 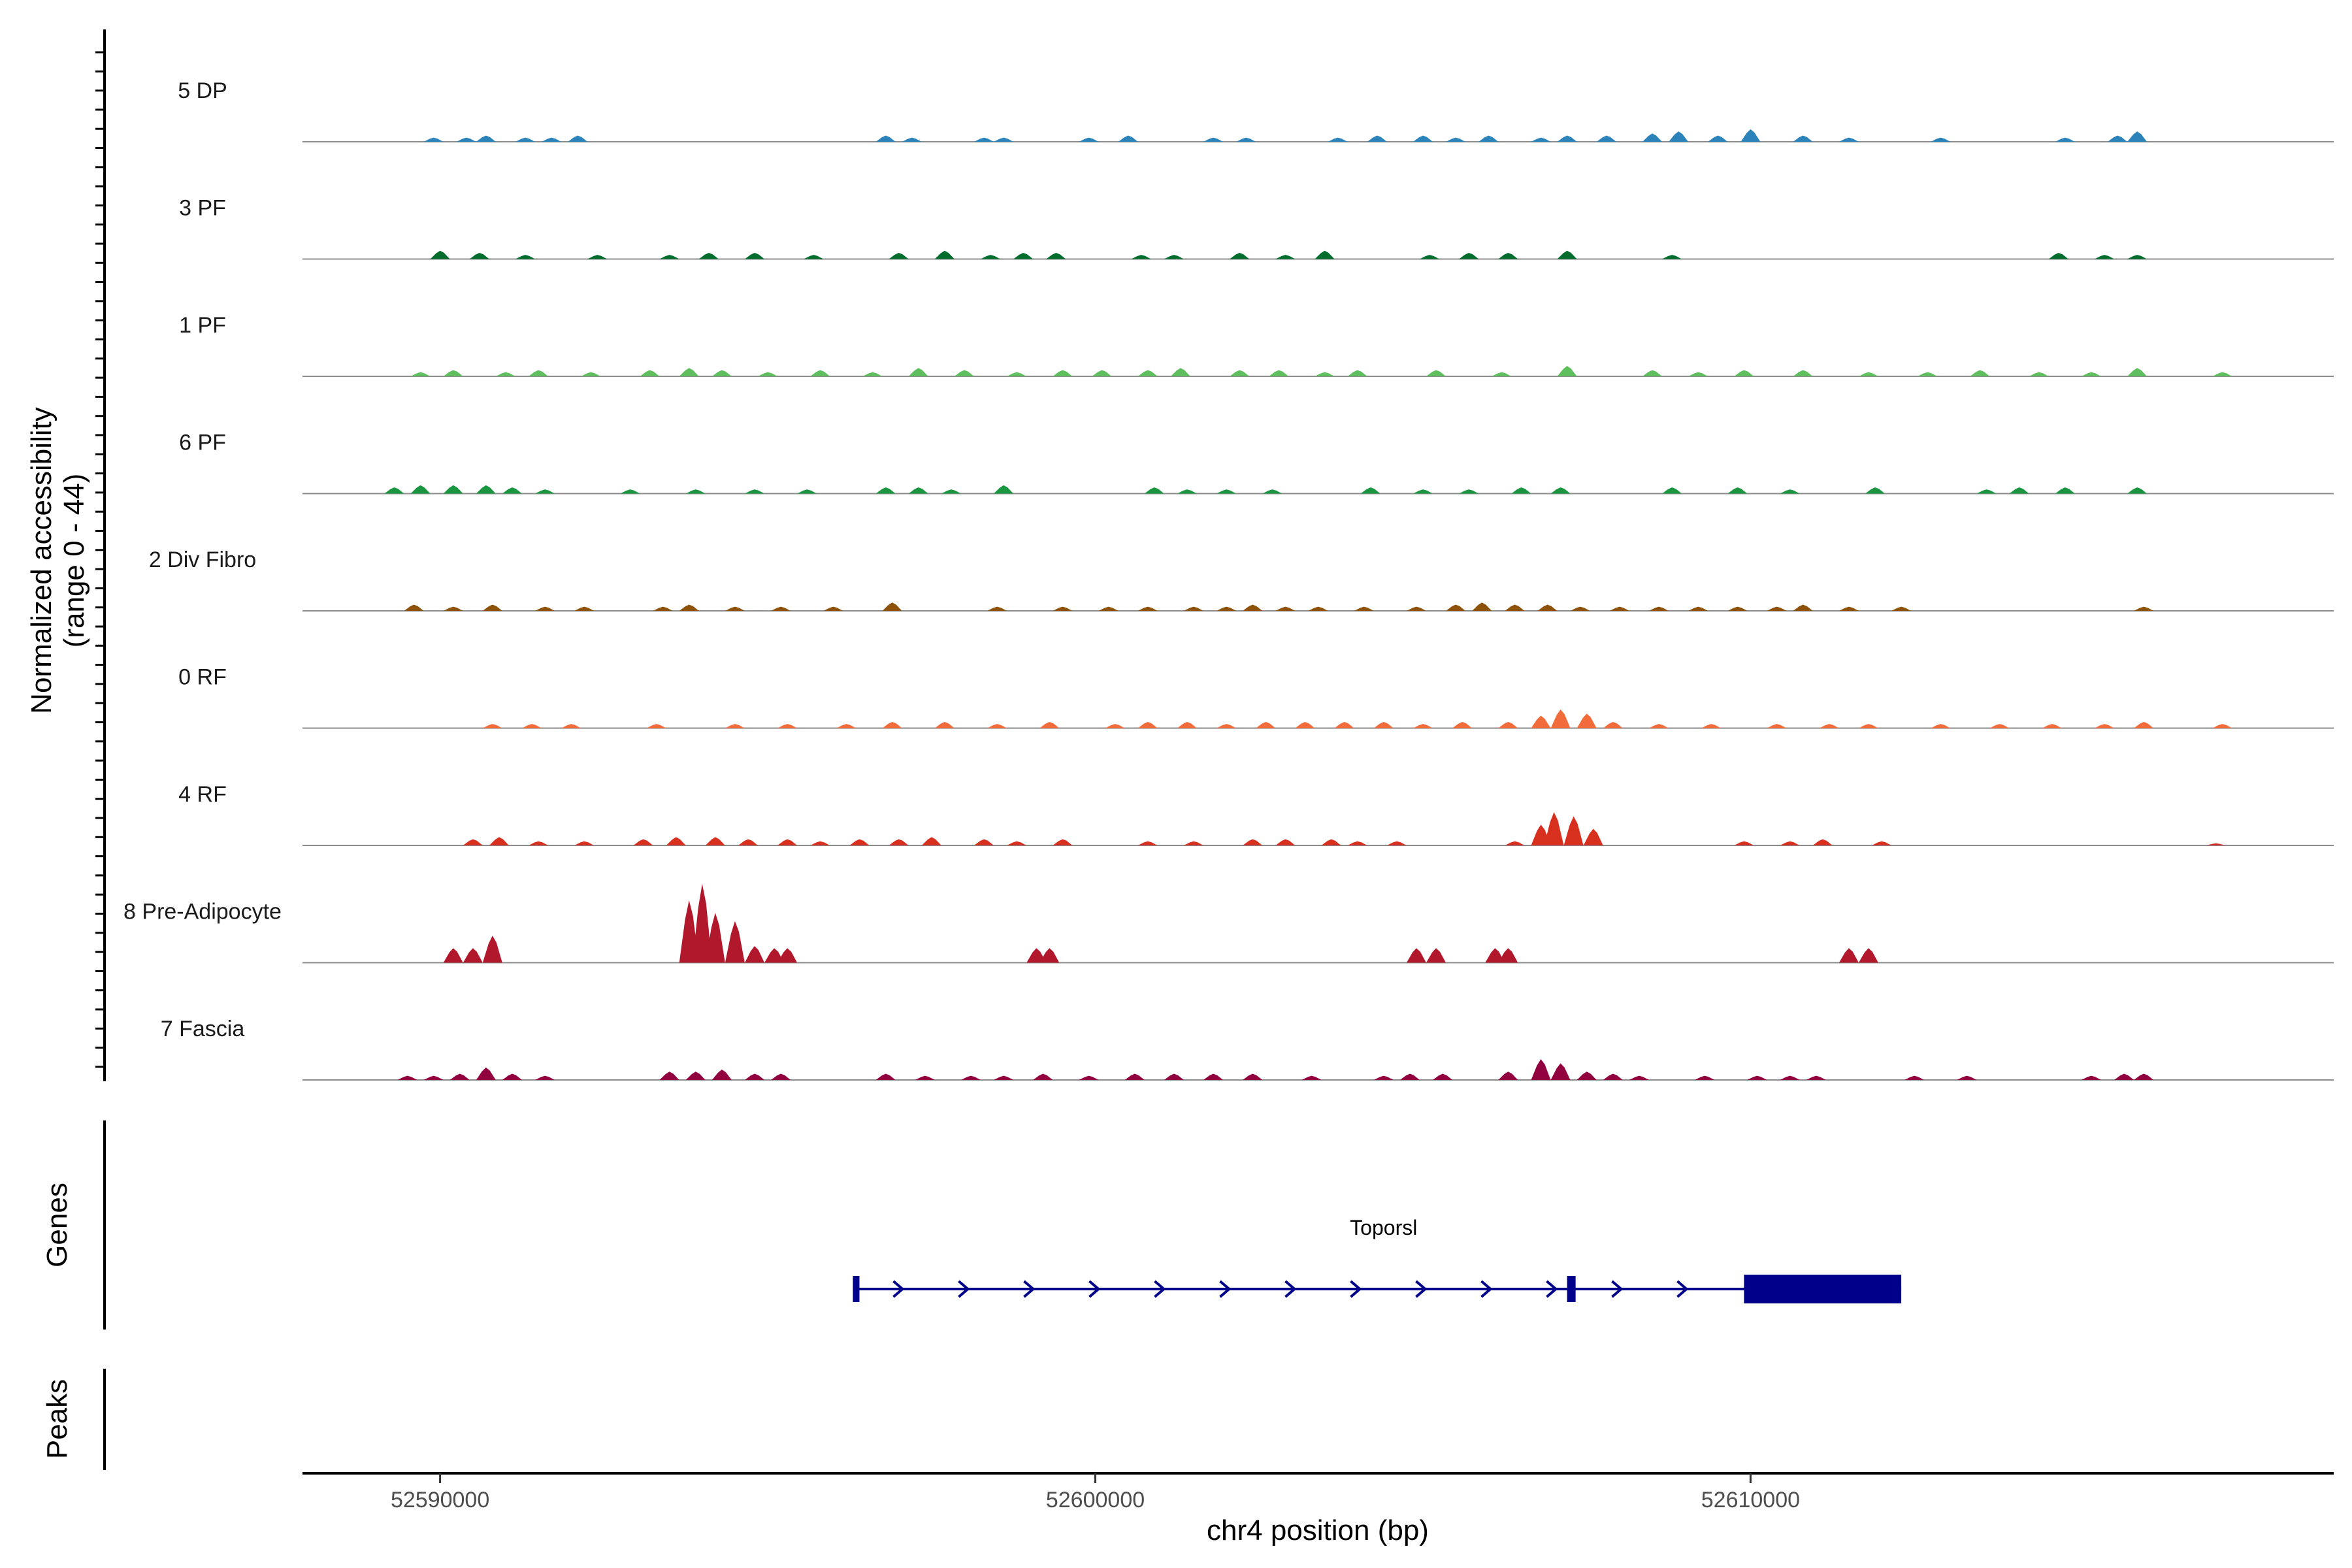 I want to click on x-tick-label: 52600000, so click(x=1095, y=1500).